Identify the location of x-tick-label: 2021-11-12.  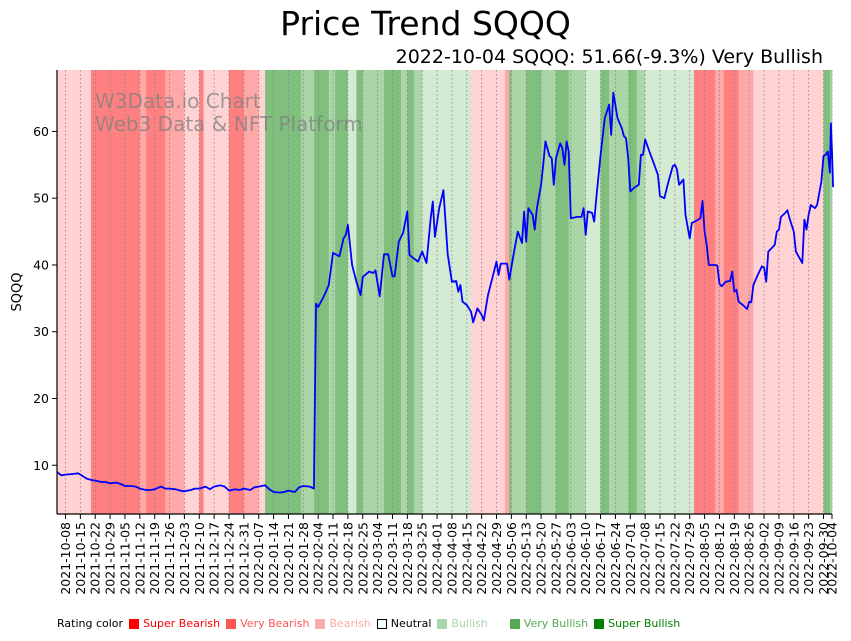
(139, 558).